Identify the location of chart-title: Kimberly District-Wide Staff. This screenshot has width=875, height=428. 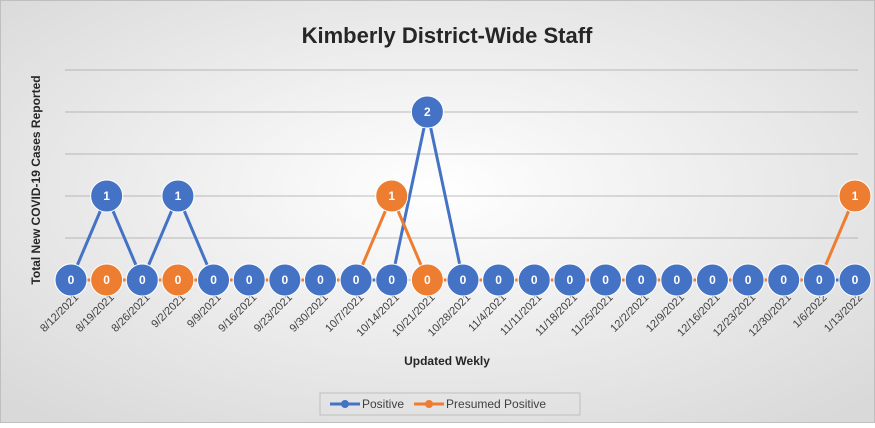
(447, 35).